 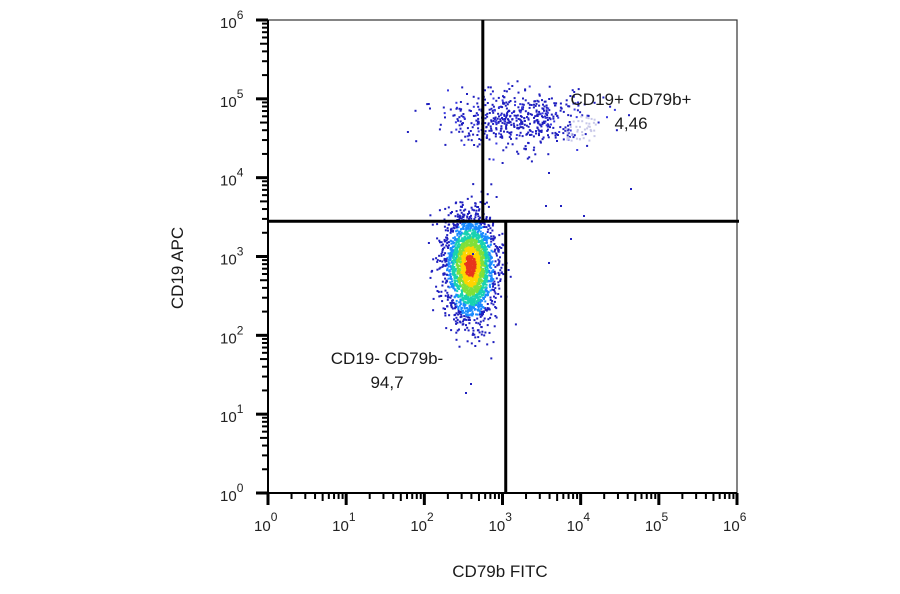 I want to click on x-axis, so click(x=499, y=498).